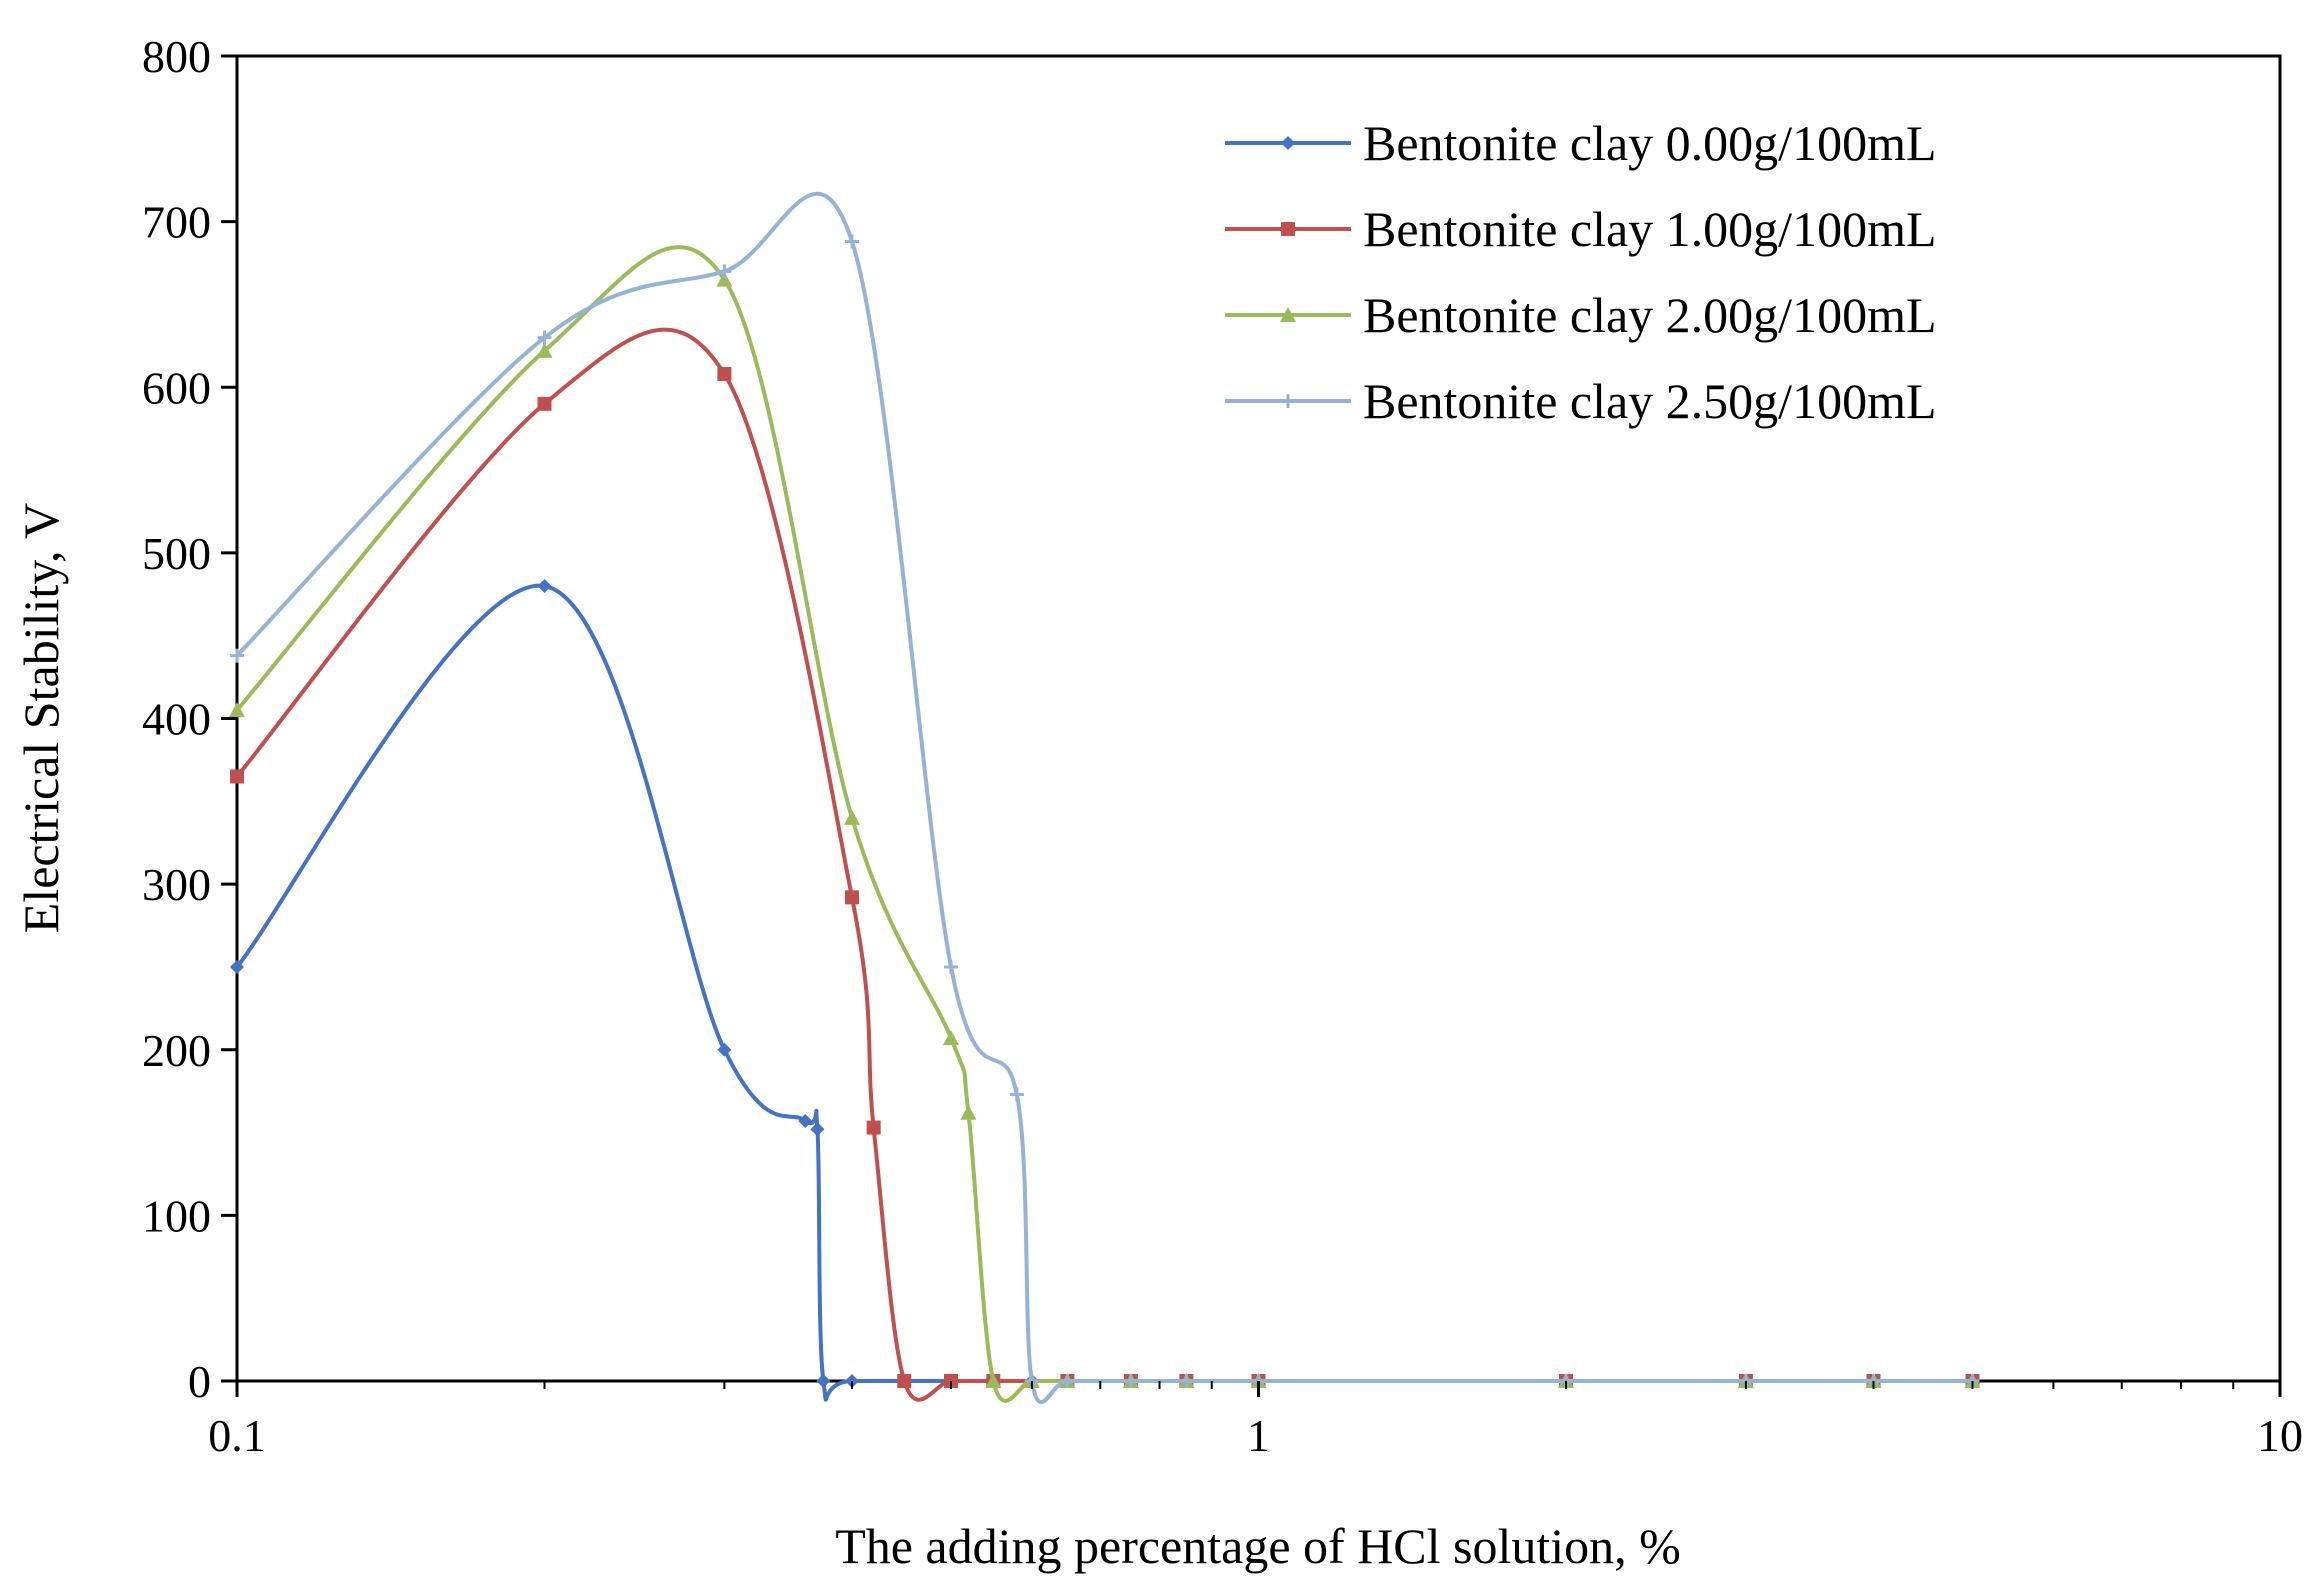 This screenshot has width=2324, height=1593. Describe the element at coordinates (176, 1050) in the screenshot. I see `y-tick-label: 200` at that location.